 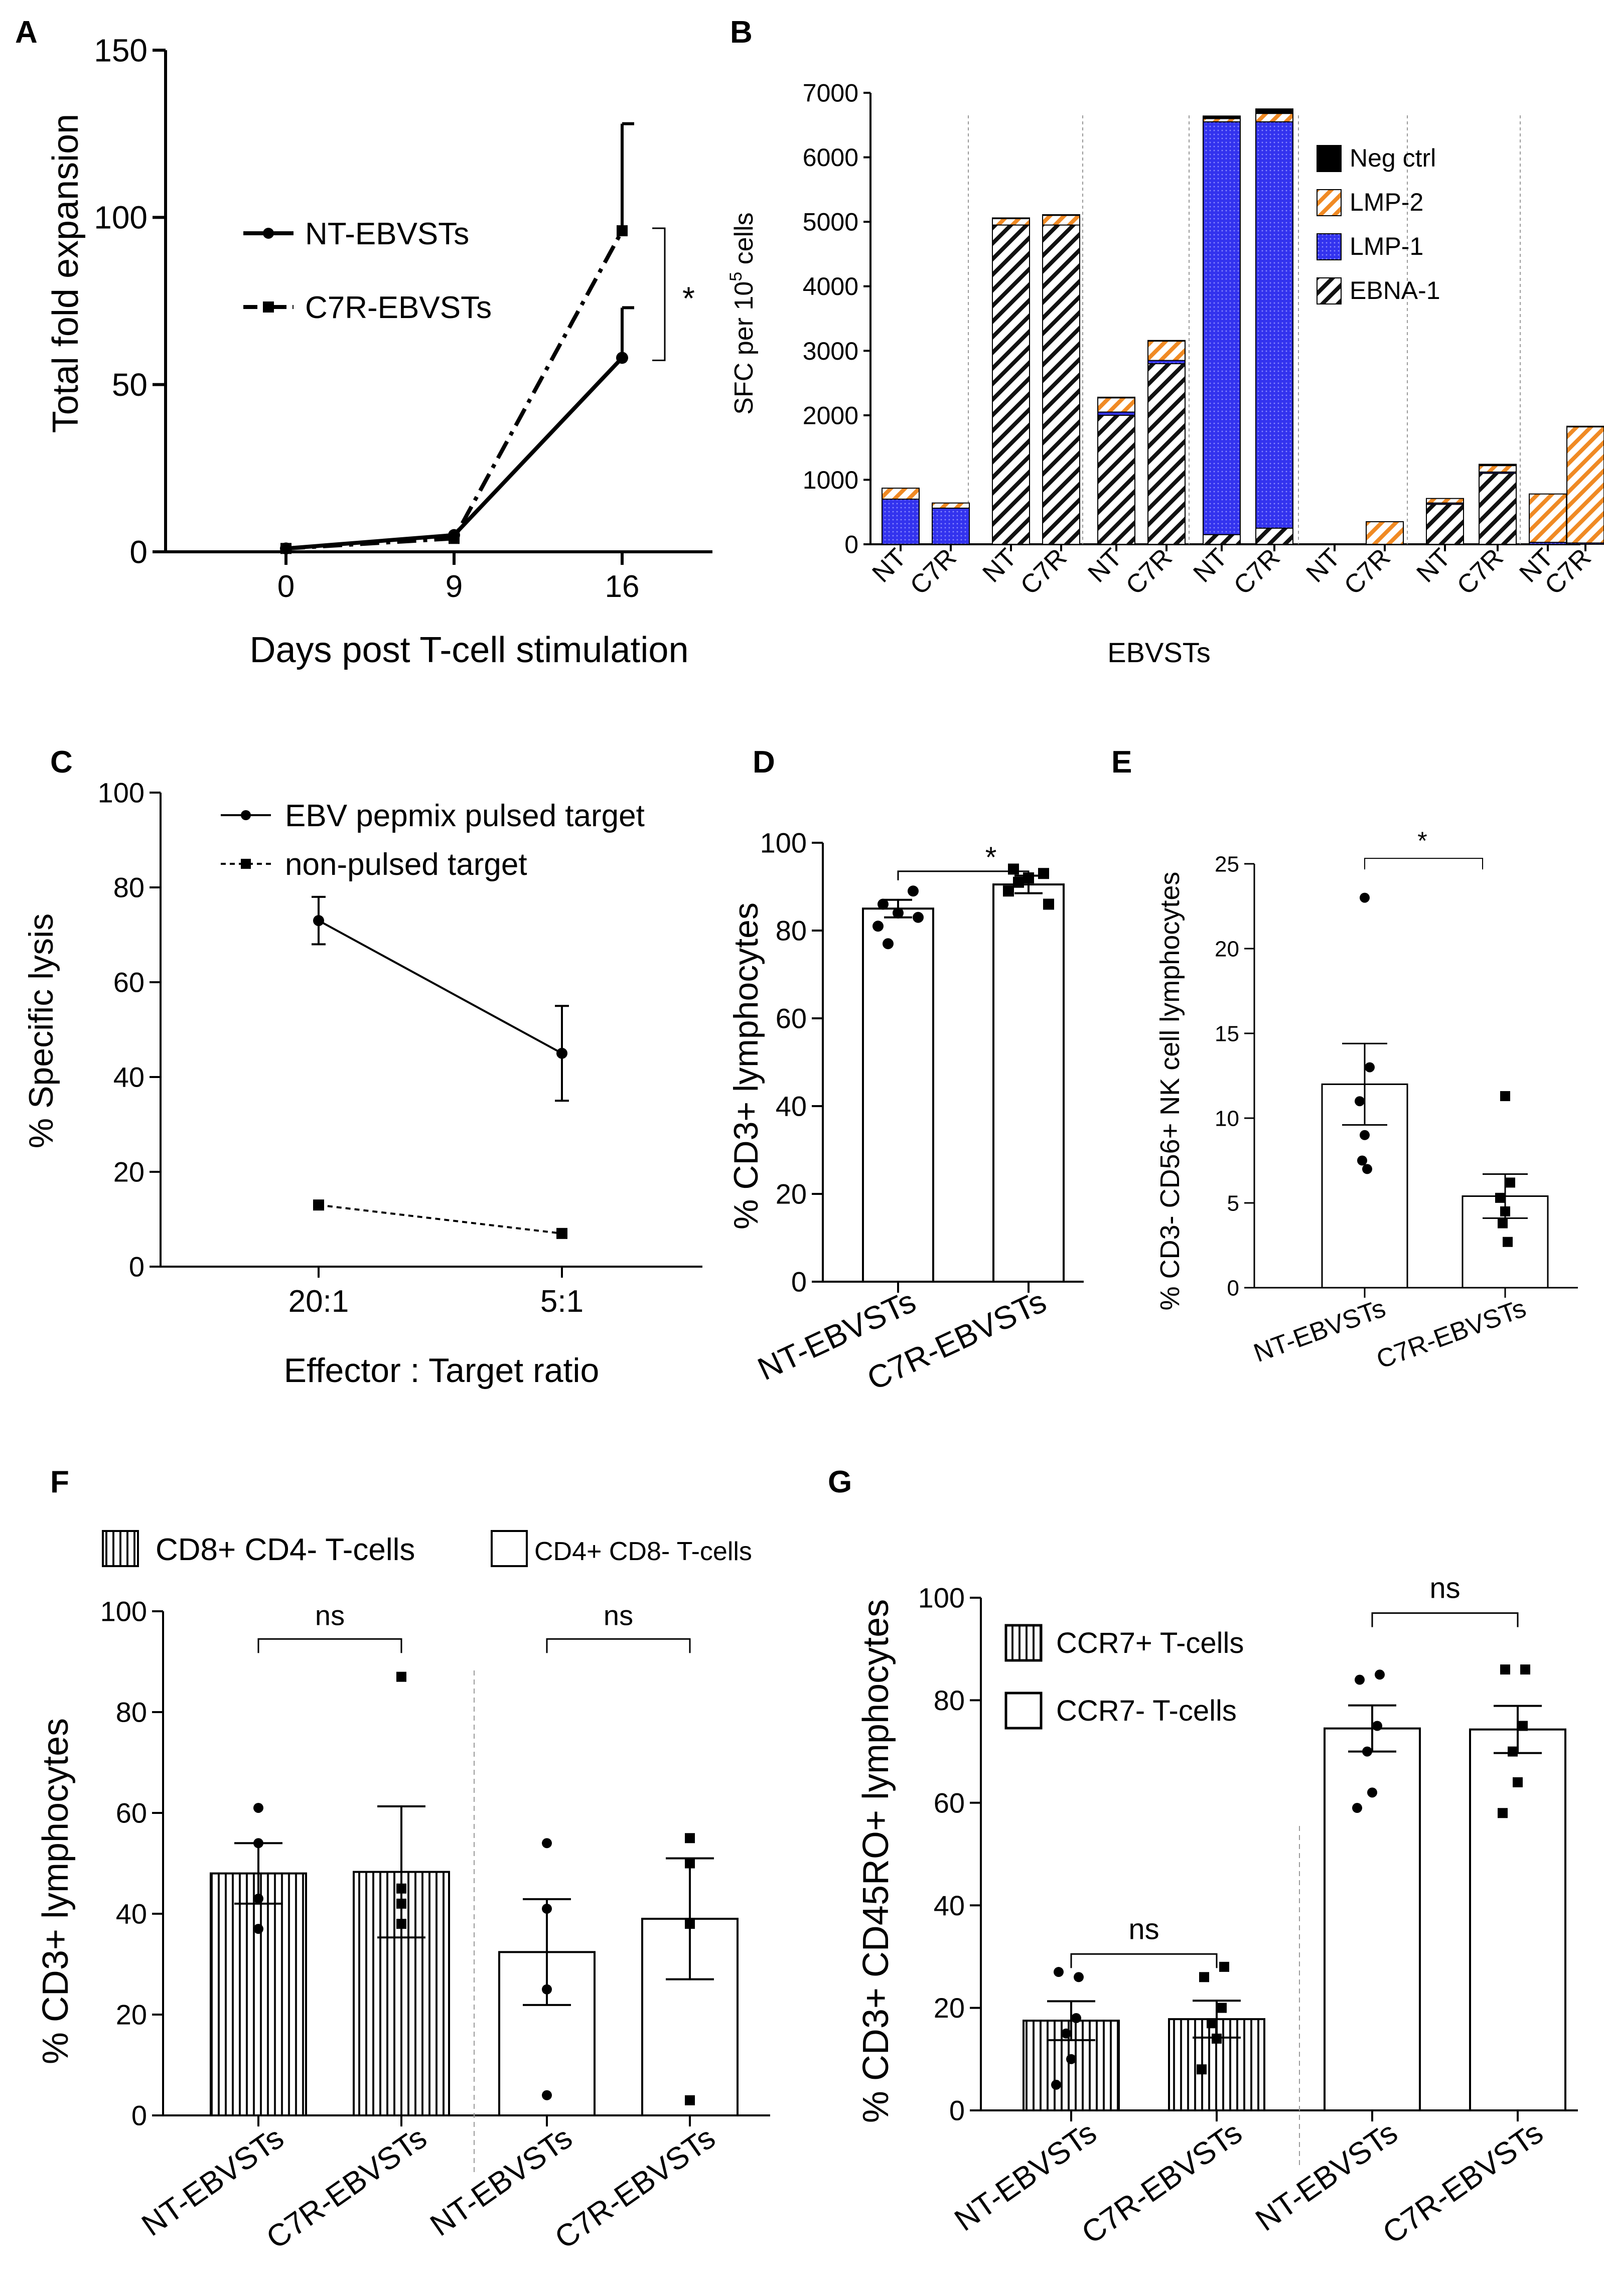 What do you see at coordinates (830, 286) in the screenshot?
I see `panel-b-ytick-label: 4000` at bounding box center [830, 286].